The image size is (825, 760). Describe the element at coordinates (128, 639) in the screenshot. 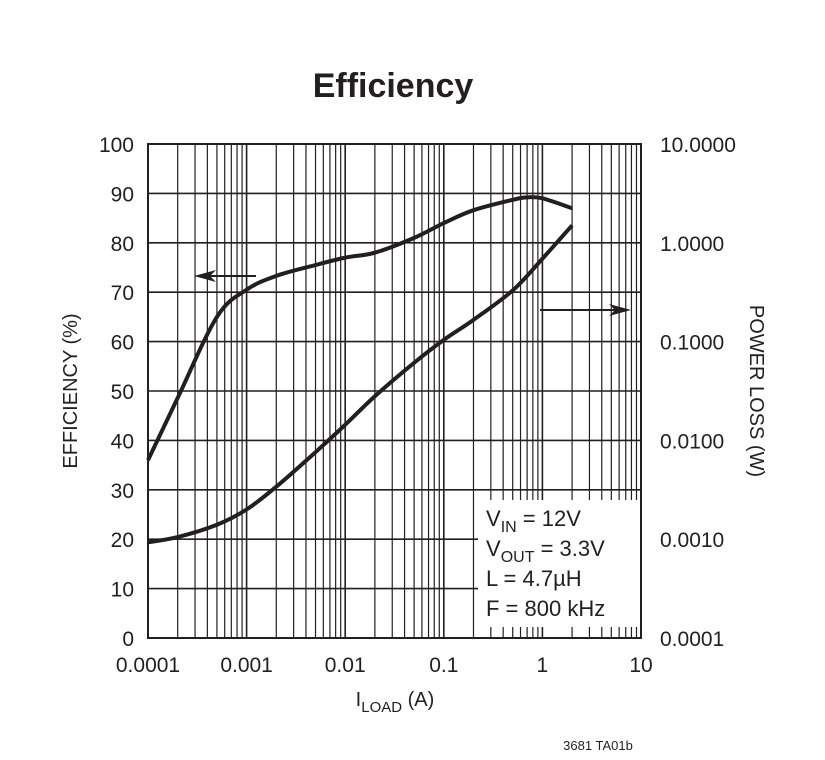

I see `y-left-tick-label: 0` at that location.